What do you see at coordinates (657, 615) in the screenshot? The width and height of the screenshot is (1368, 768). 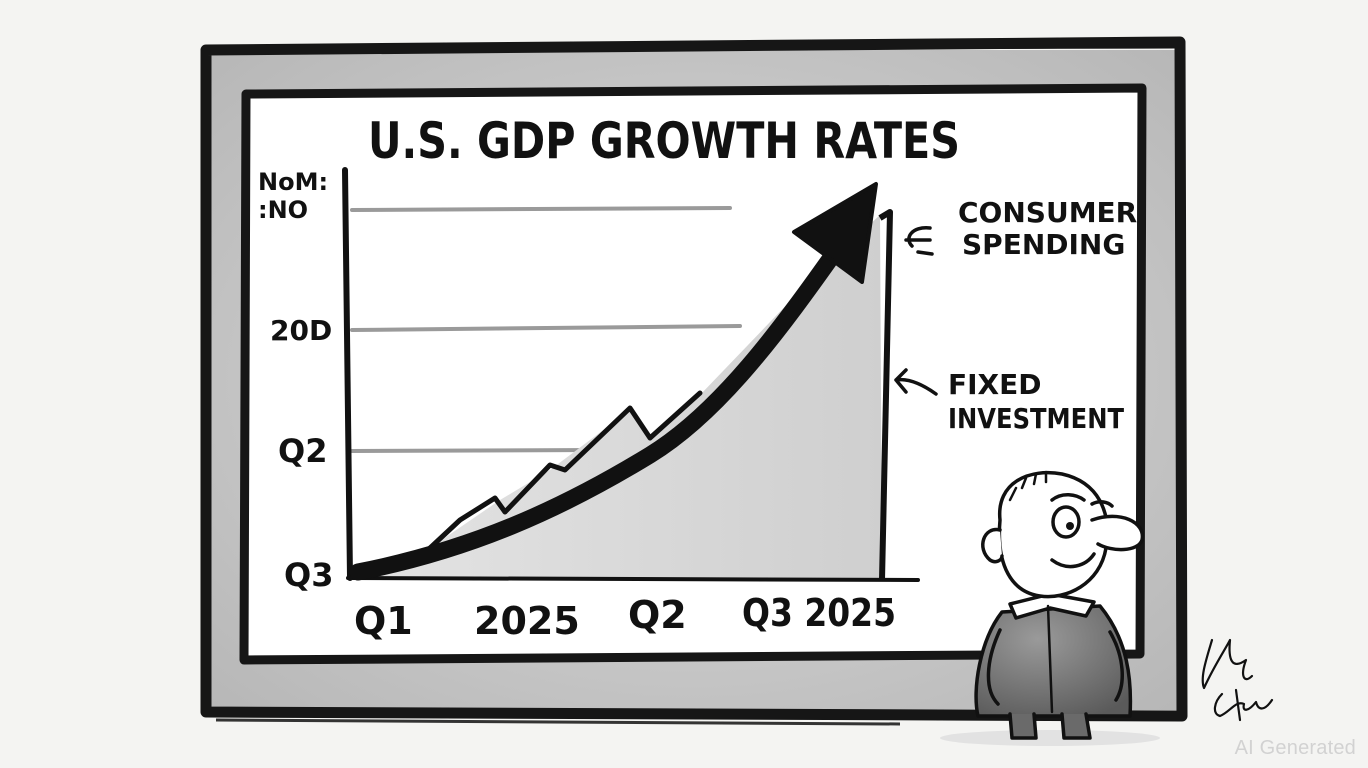 I see `x-tick-label: Q2` at bounding box center [657, 615].